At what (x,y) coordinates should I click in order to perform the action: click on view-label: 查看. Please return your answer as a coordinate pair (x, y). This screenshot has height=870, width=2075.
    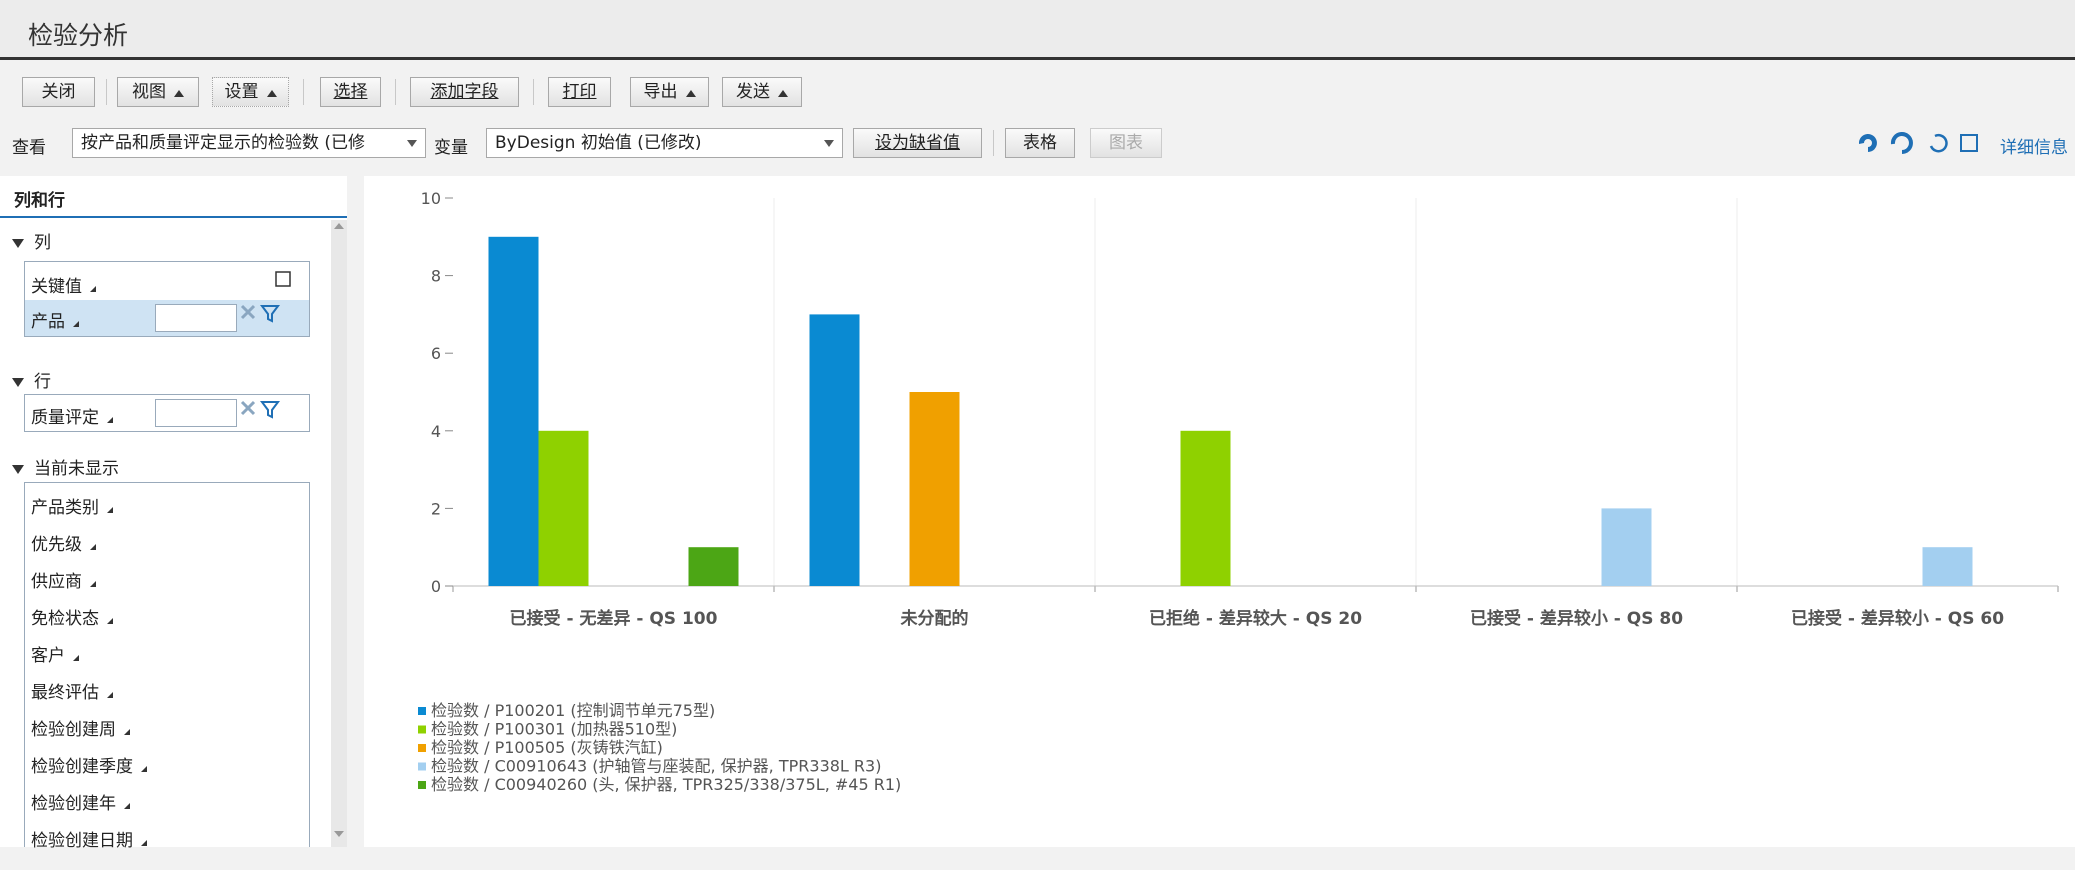
    Looking at the image, I should click on (29, 148).